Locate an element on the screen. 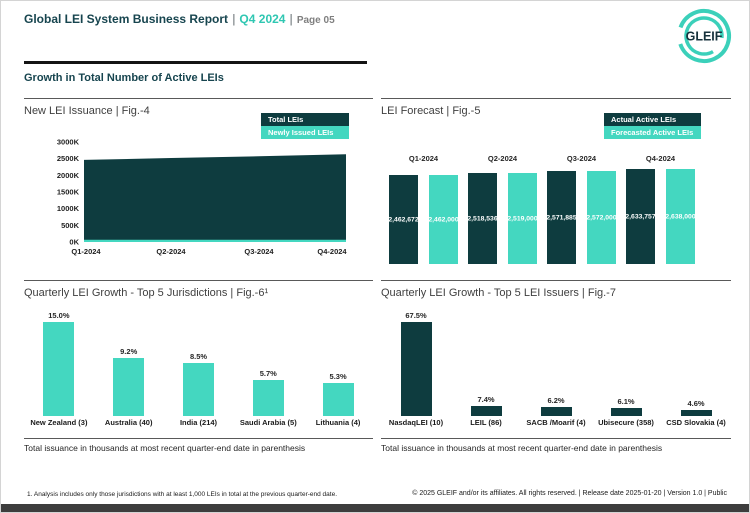  section-title: Growth in Total Number of Active LEIs is located at coordinates (124, 78).